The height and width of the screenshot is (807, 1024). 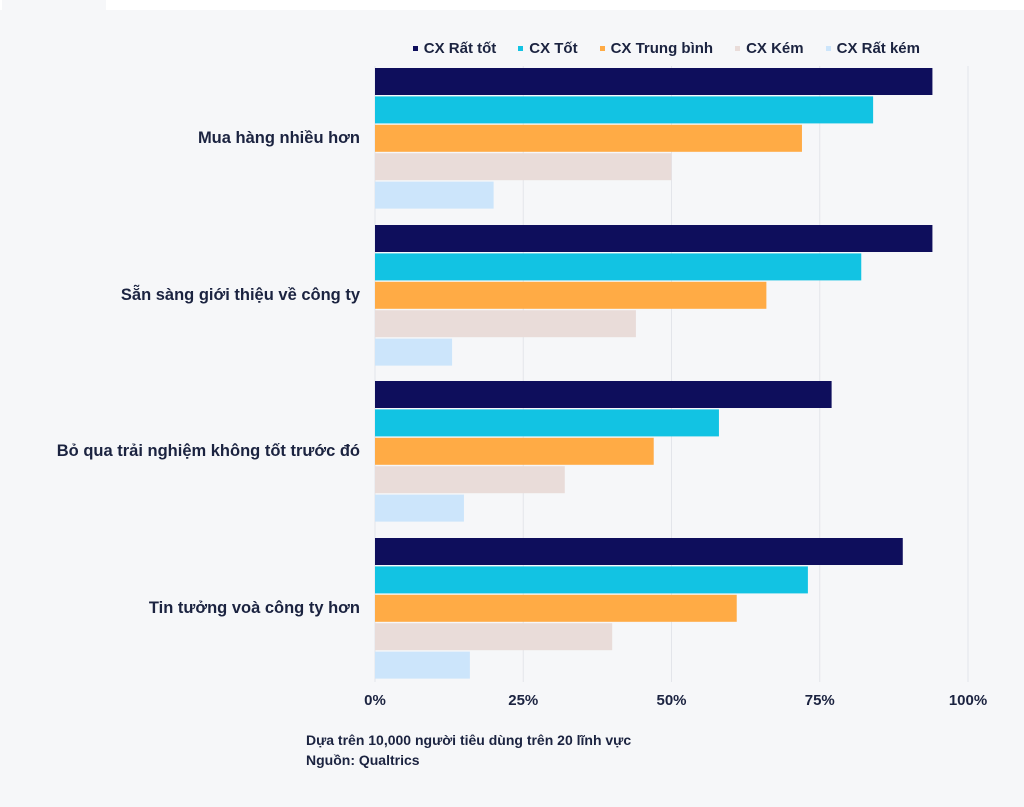 I want to click on category-label: Tin tưởng voà công ty hơn, so click(x=254, y=608).